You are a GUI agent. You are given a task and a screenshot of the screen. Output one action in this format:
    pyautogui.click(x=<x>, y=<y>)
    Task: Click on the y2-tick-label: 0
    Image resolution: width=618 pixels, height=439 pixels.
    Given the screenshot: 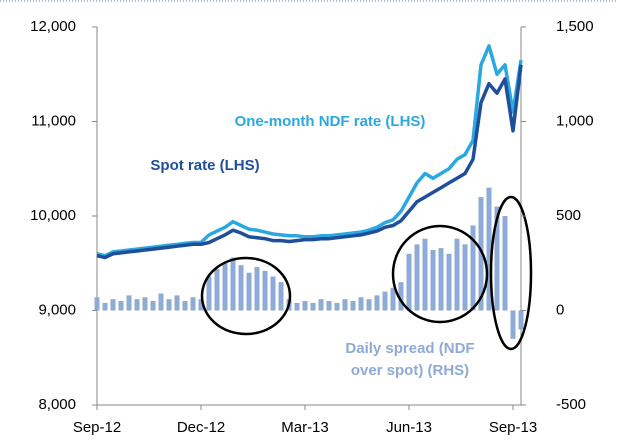 What is the action you would take?
    pyautogui.click(x=560, y=309)
    